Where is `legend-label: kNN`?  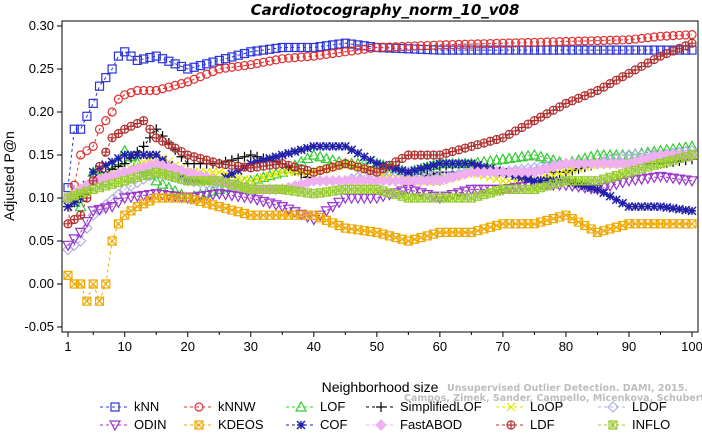
legend-label: kNN is located at coordinates (146, 406).